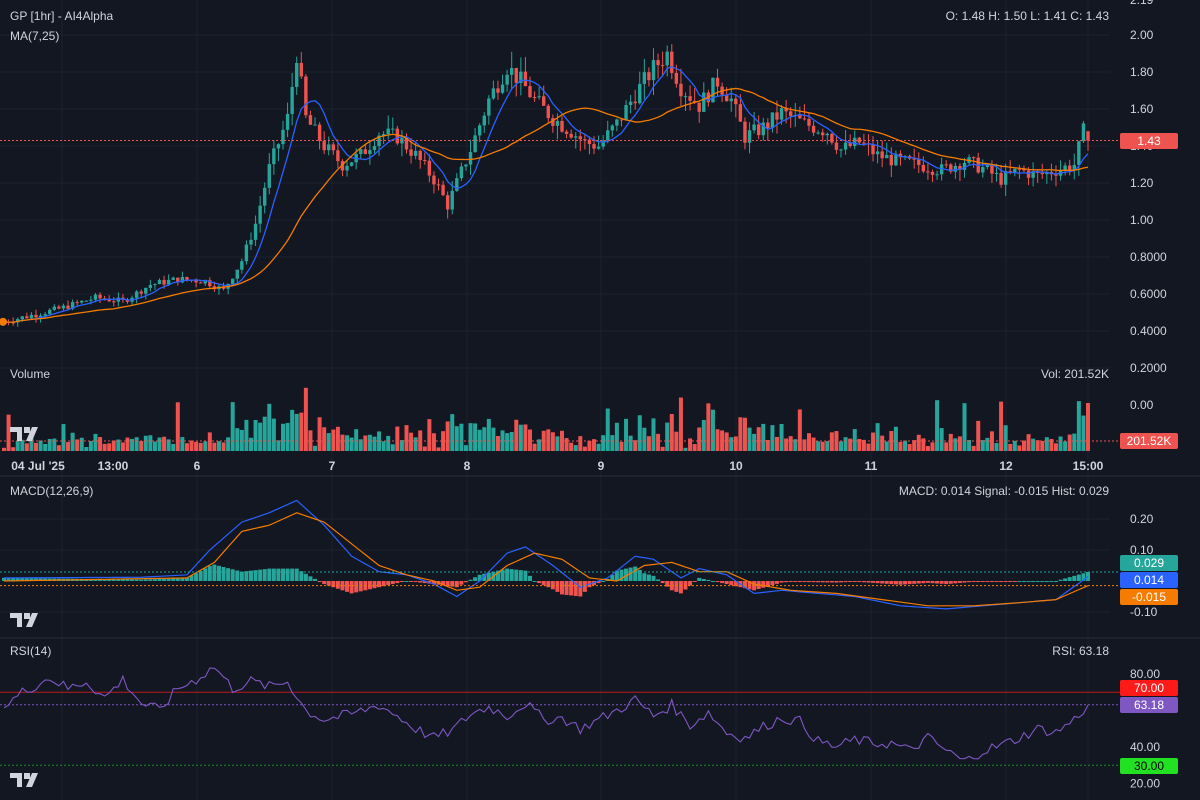 The image size is (1200, 800). Describe the element at coordinates (1149, 563) in the screenshot. I see `hist-badge: 0.029` at that location.